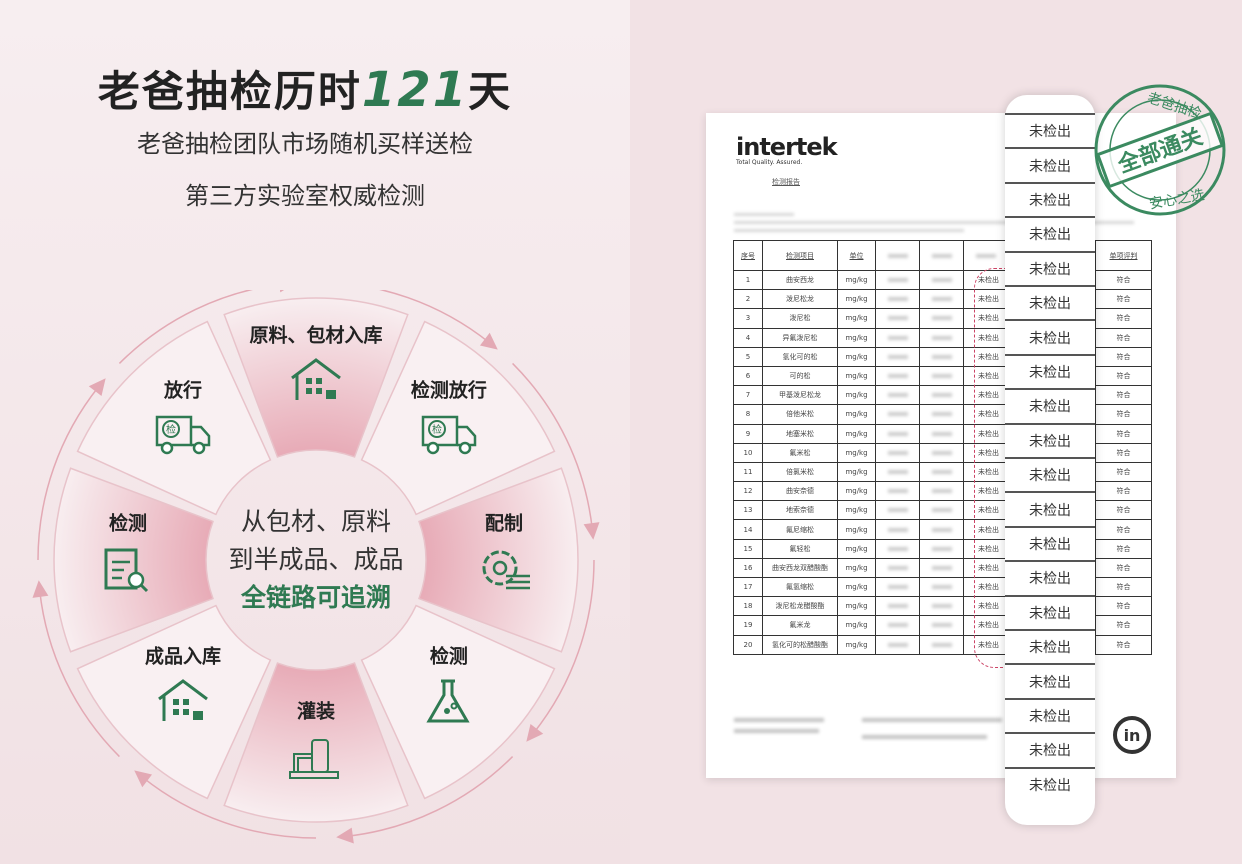 The height and width of the screenshot is (864, 1242). What do you see at coordinates (1160, 150) in the screenshot?
I see `pass-stamp: 全部通关 老爸抽检 安心之选` at bounding box center [1160, 150].